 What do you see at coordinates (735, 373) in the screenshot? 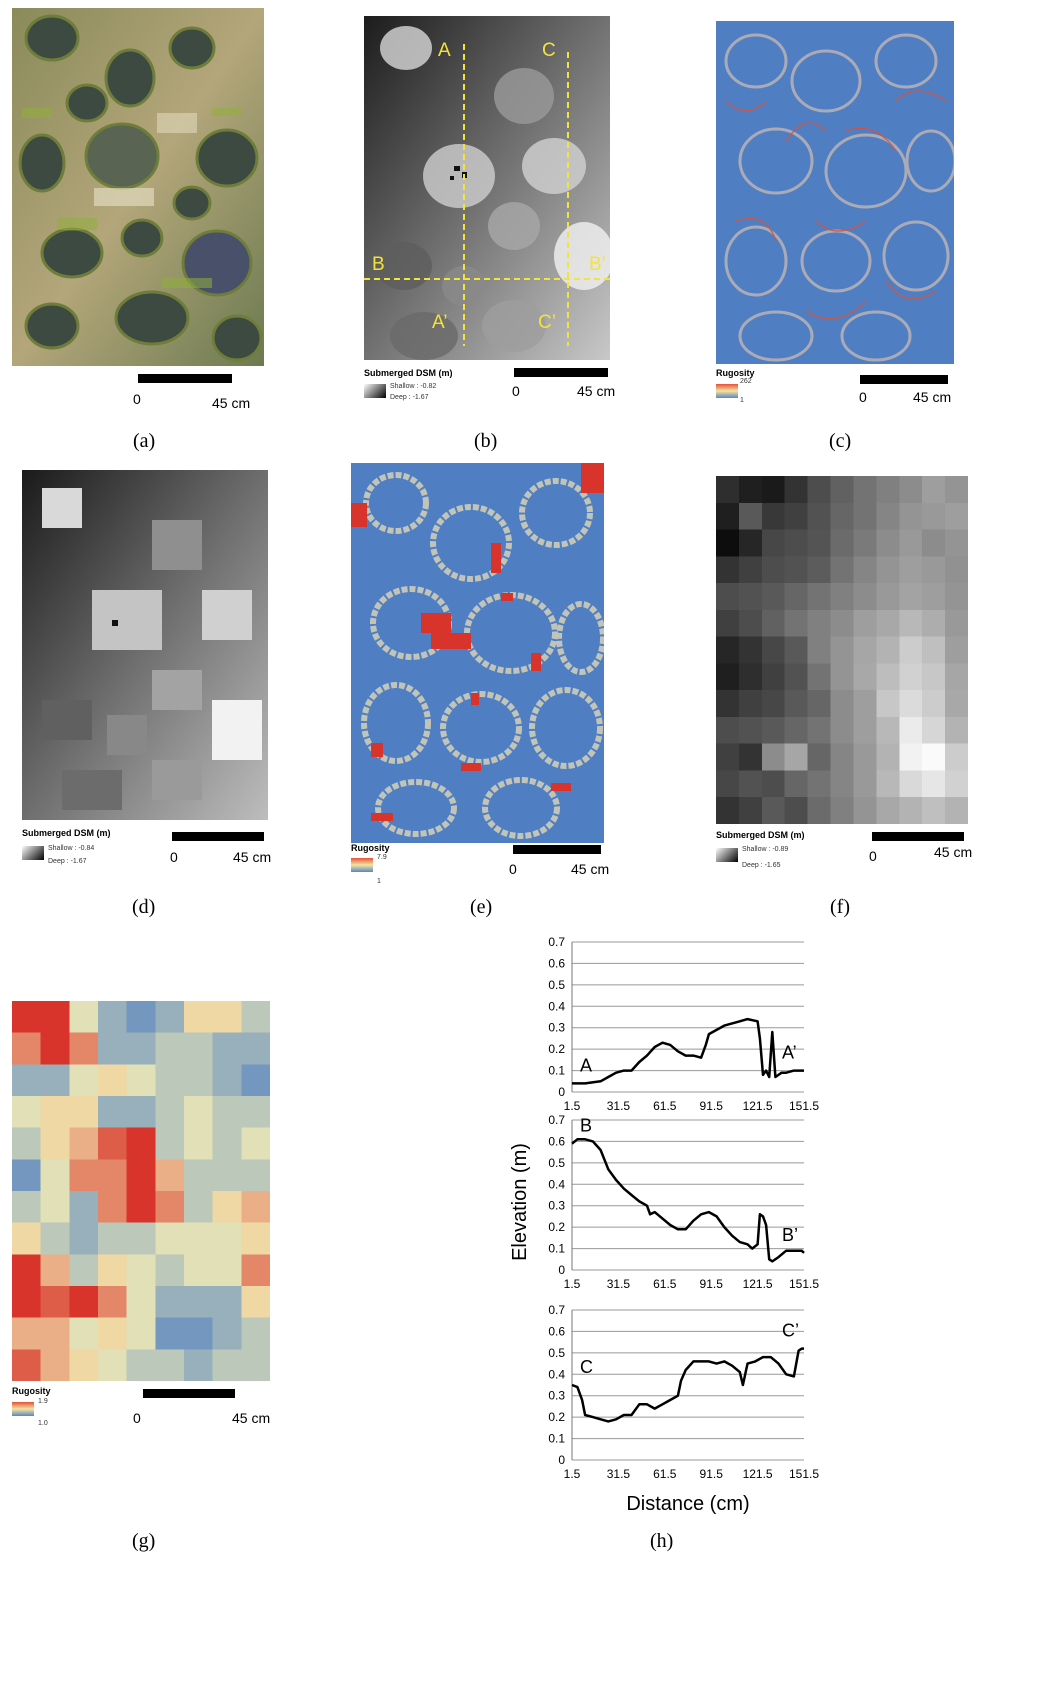
I see `legend-c-title: Rugosity` at bounding box center [735, 373].